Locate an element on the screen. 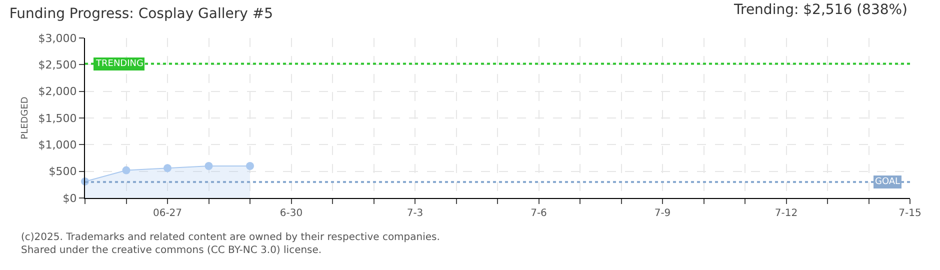 This screenshot has width=940, height=270. x-tick-label: 7-9 is located at coordinates (662, 213).